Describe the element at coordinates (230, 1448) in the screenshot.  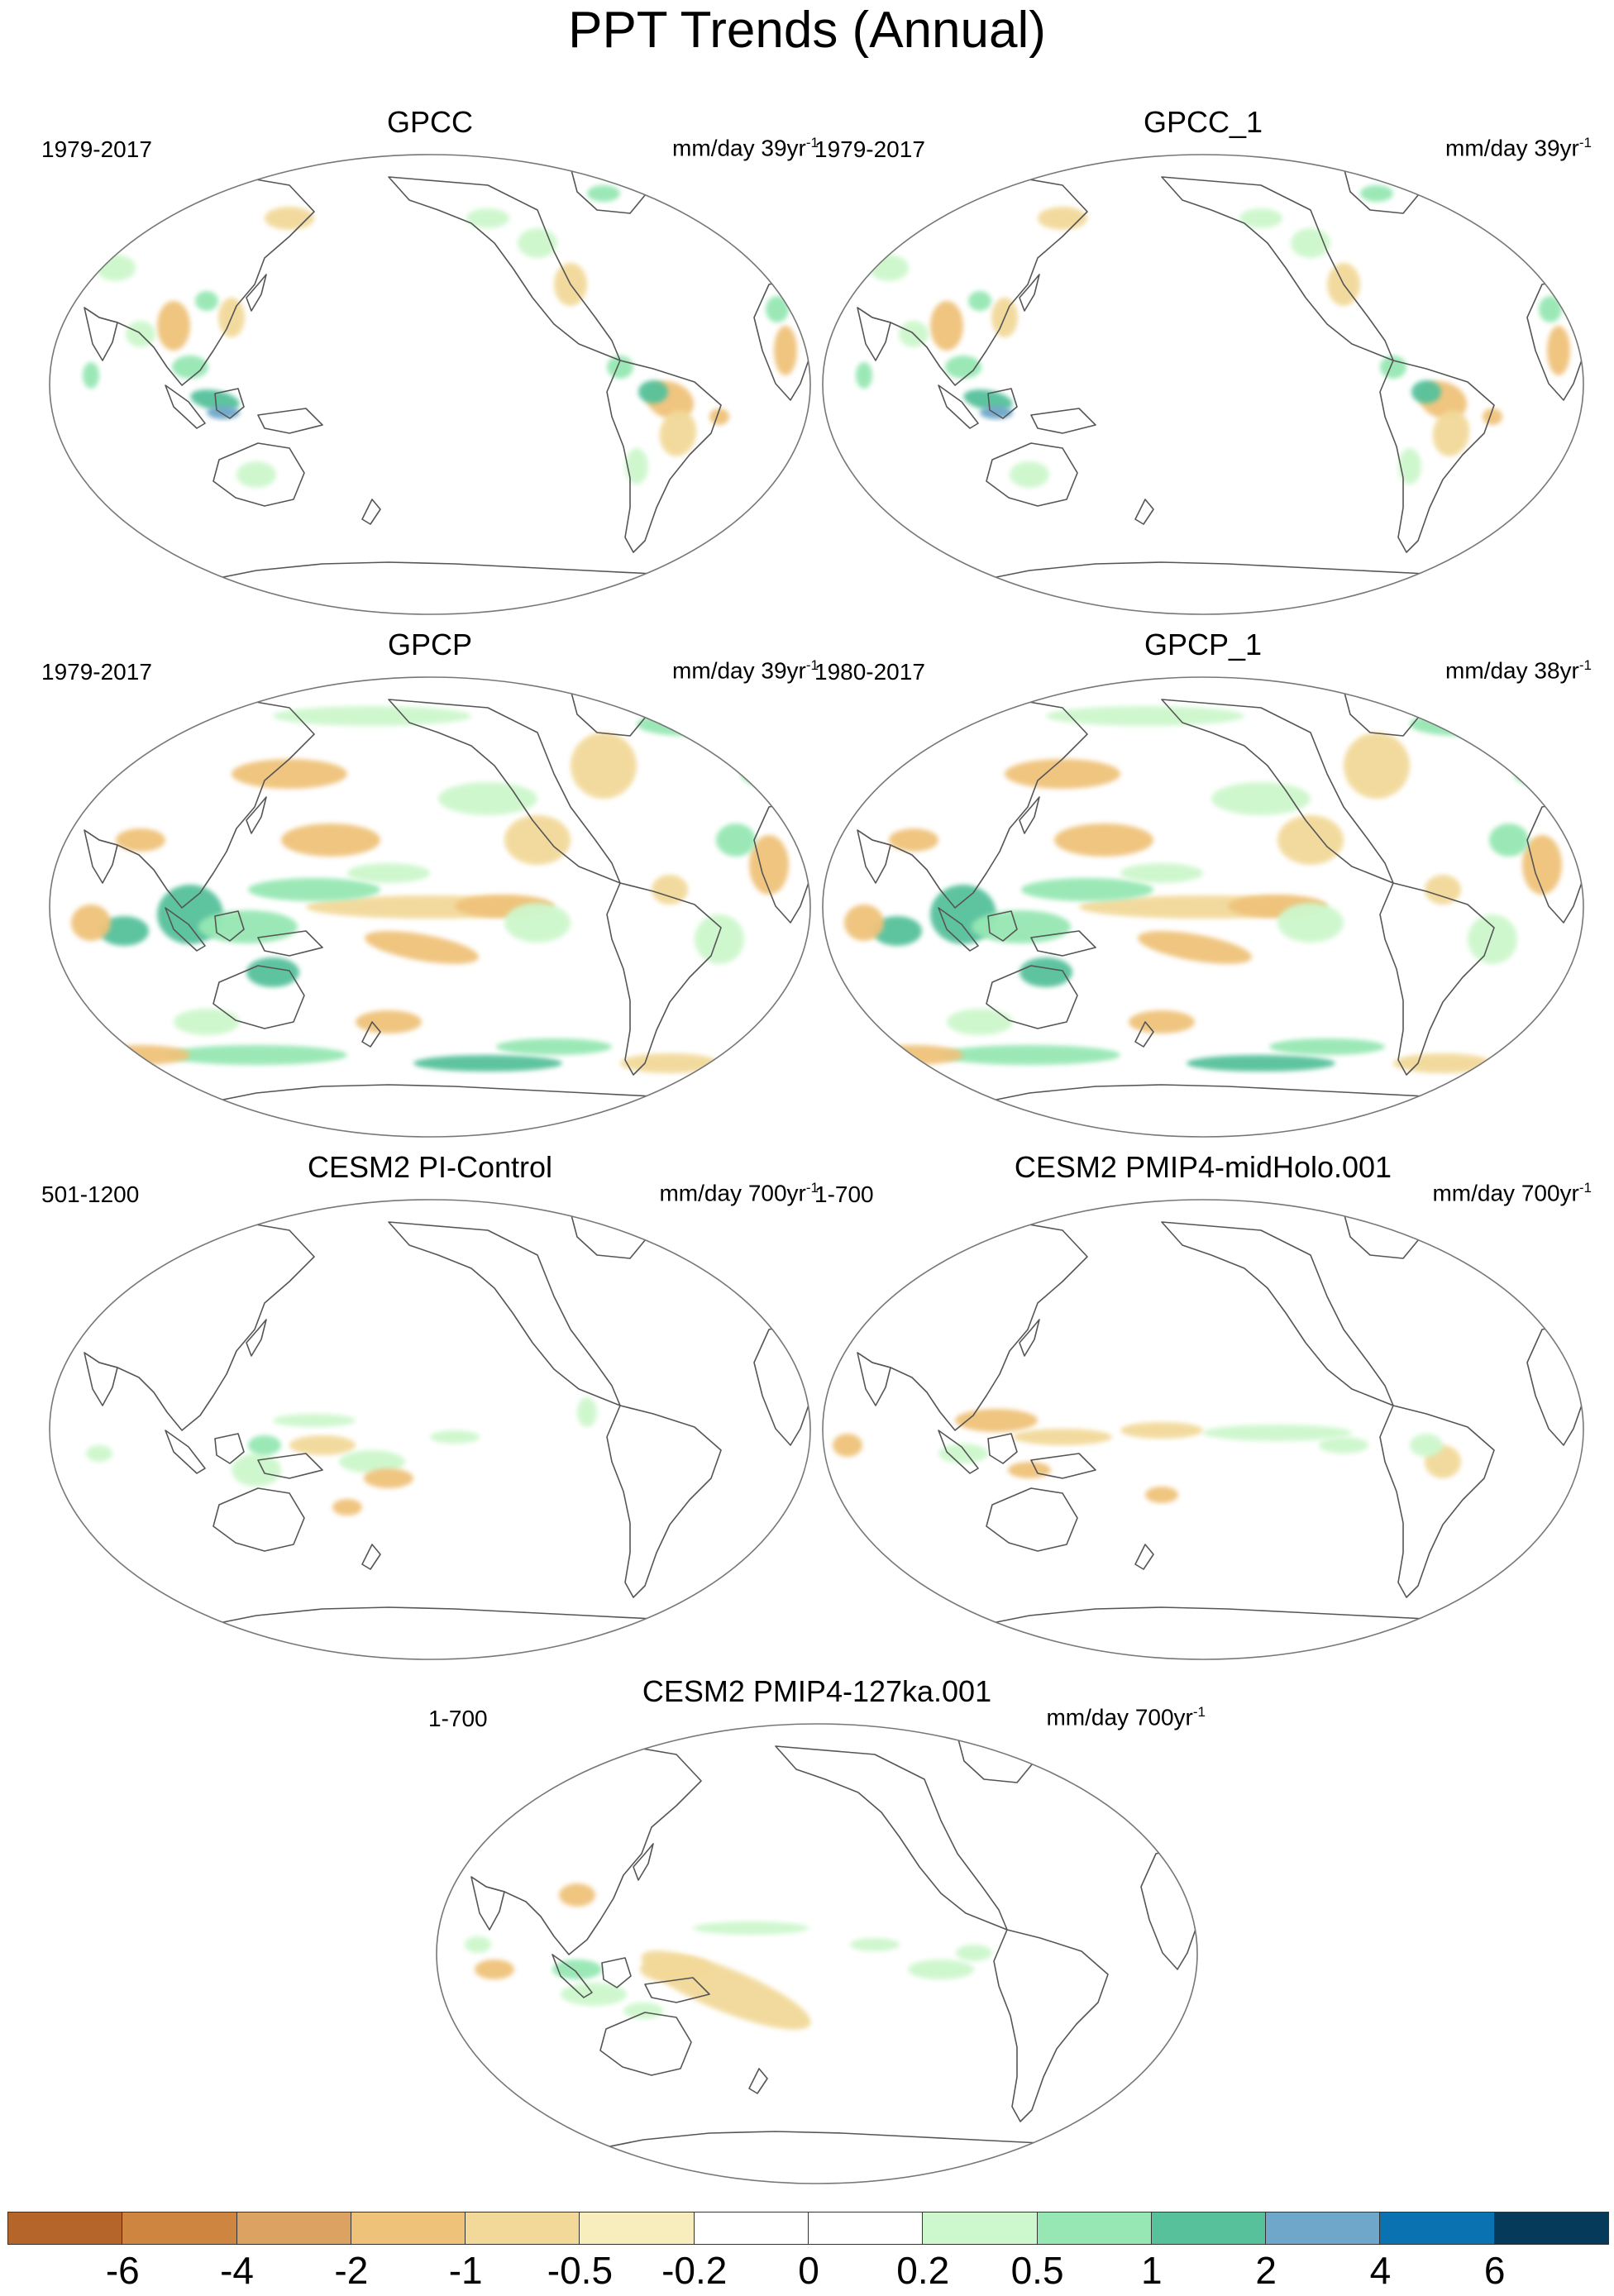
I see `coastline-borneo` at that location.